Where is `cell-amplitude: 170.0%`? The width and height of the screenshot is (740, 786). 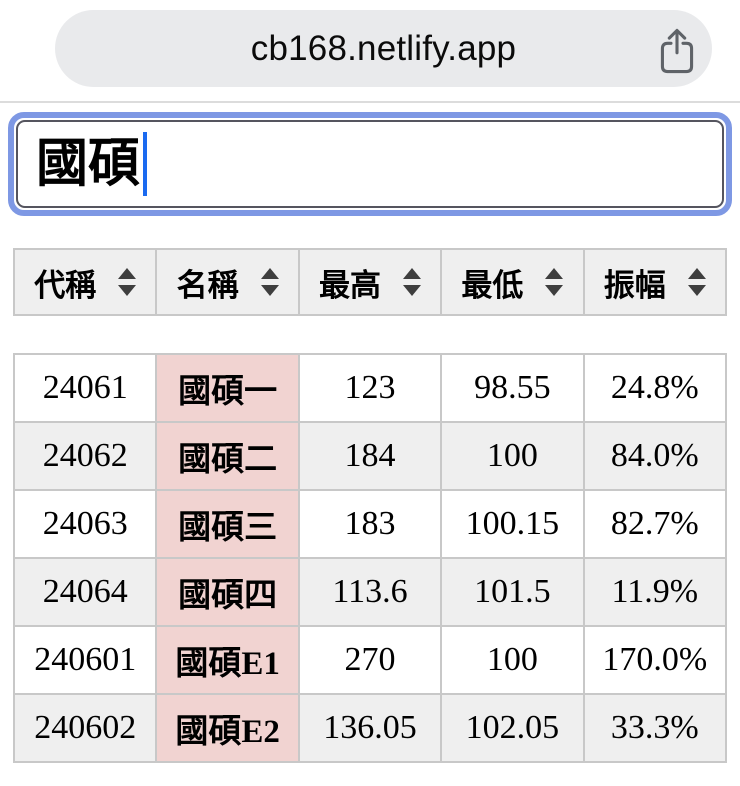 cell-amplitude: 170.0% is located at coordinates (655, 660).